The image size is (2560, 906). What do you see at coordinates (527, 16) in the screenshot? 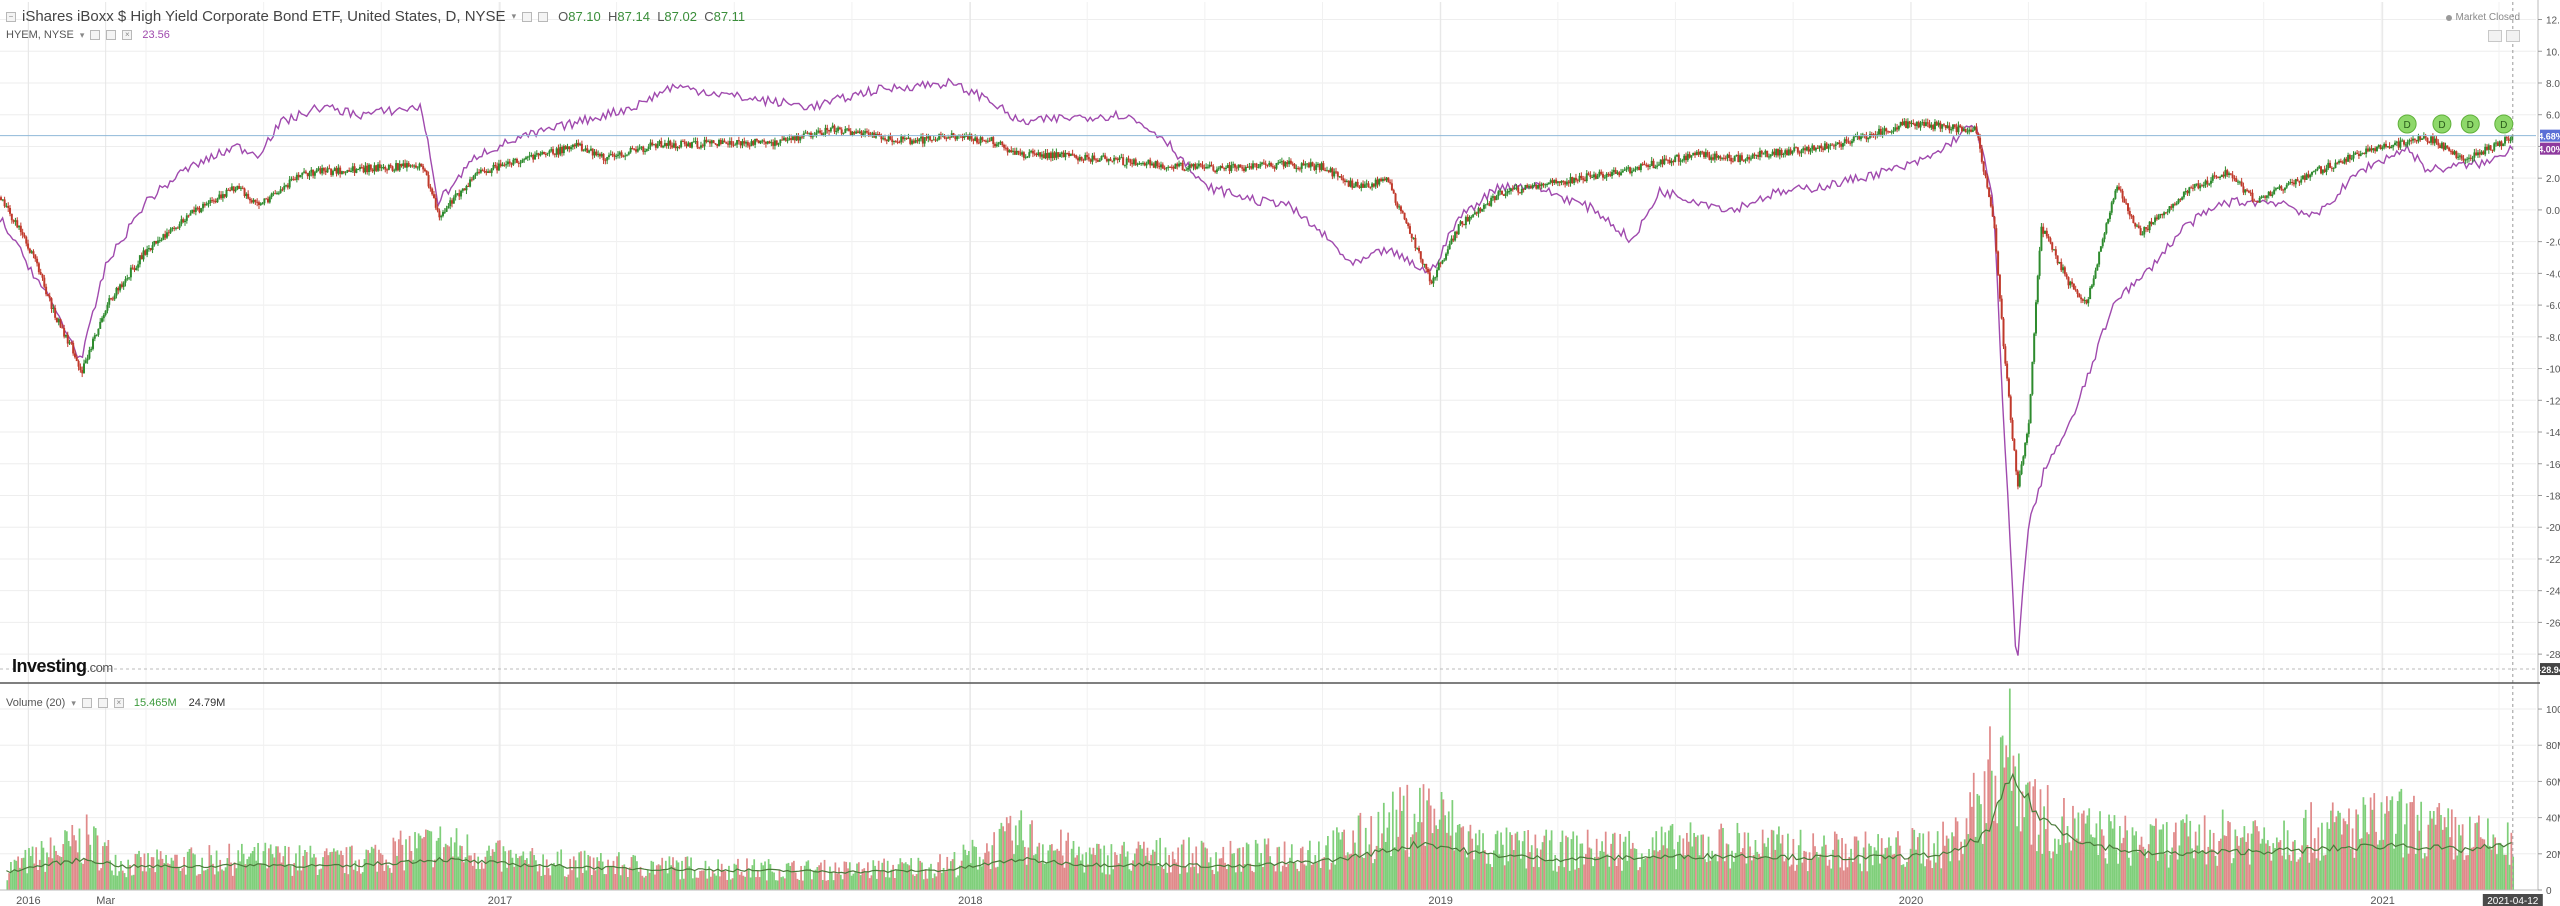
I see `series-eye-button` at bounding box center [527, 16].